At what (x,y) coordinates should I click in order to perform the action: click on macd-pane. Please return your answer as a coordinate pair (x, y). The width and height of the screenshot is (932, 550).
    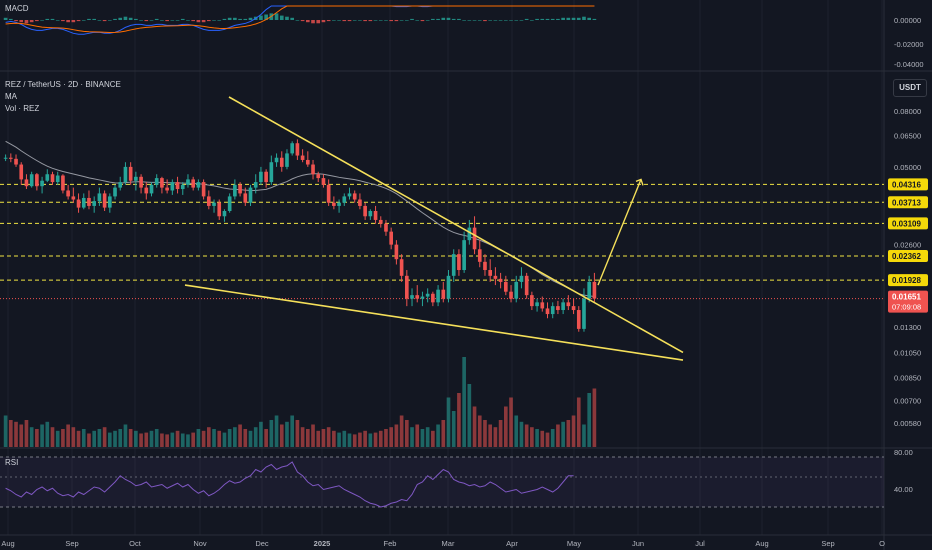
    Looking at the image, I should click on (300, 20).